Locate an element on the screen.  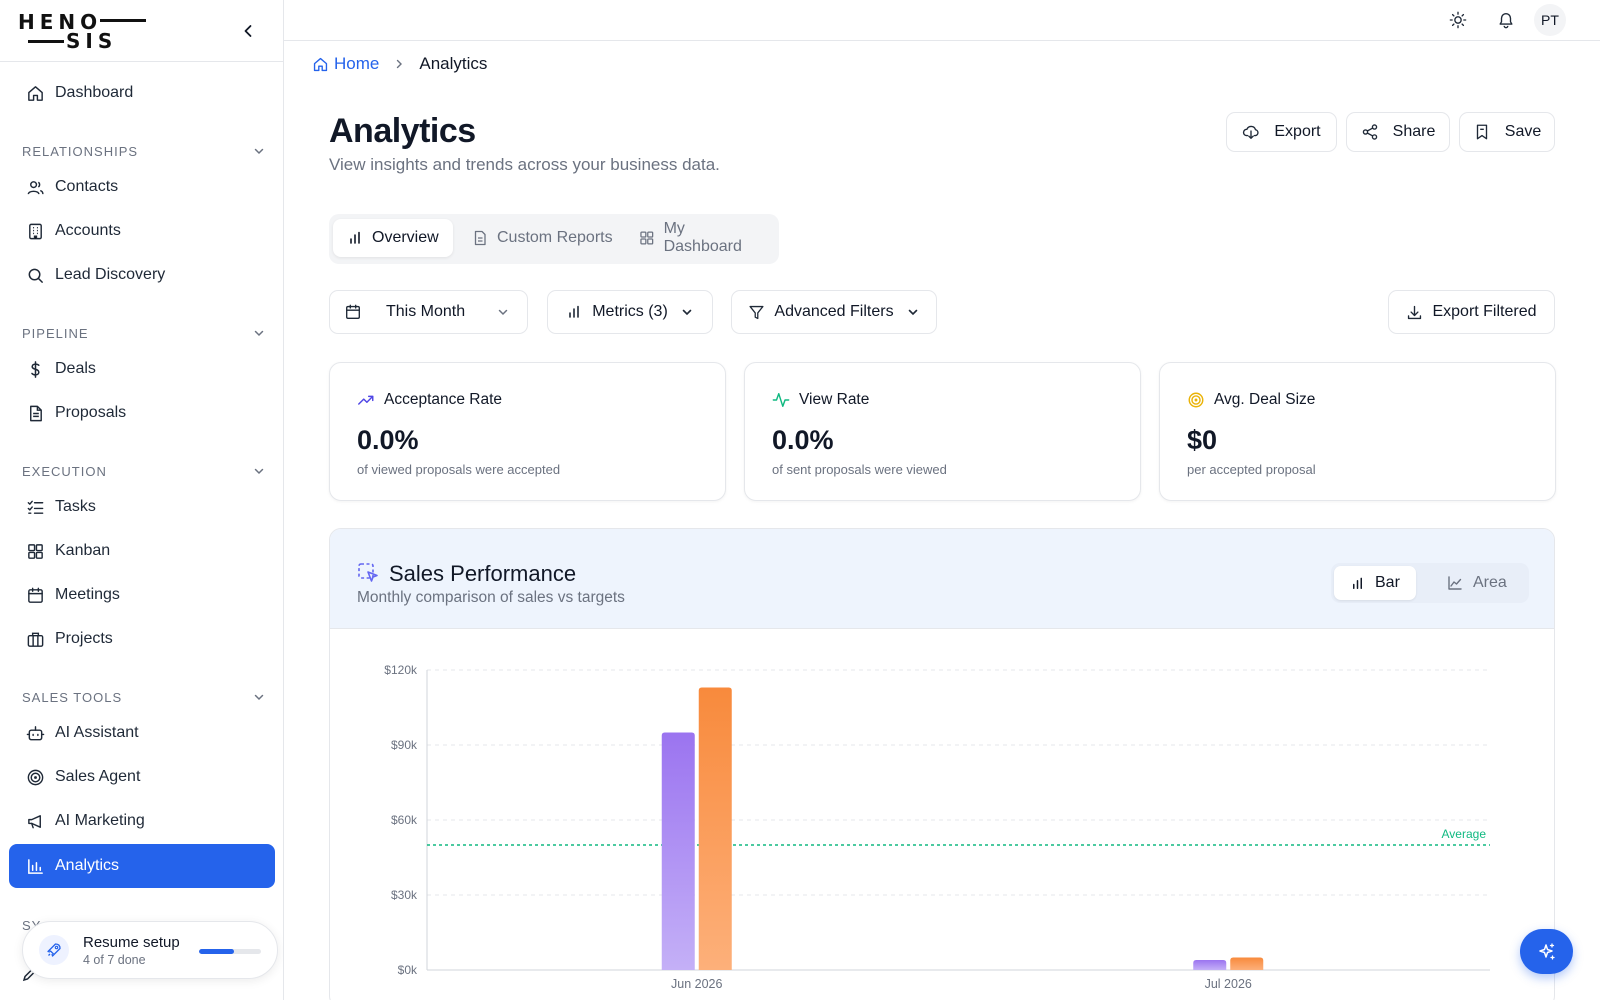
sidebar-item-label: Analytics is located at coordinates (87, 865).